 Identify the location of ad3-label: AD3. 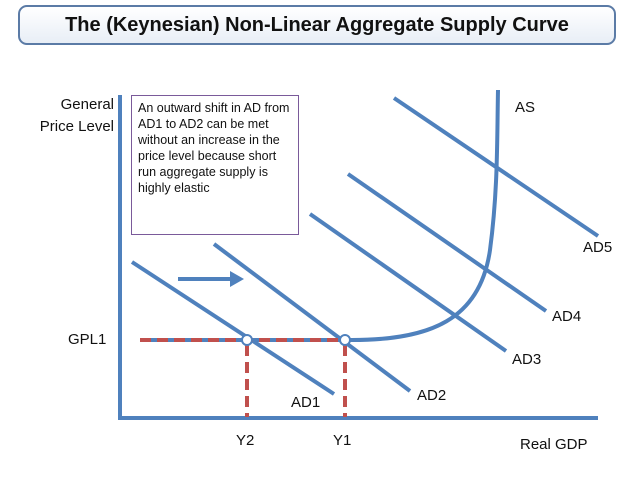
(527, 359).